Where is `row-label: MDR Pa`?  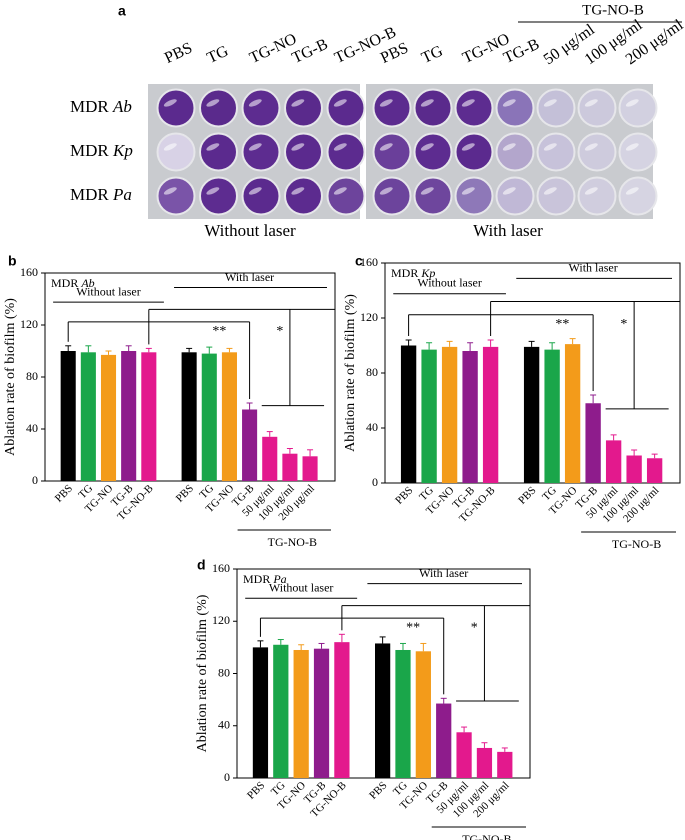
row-label: MDR Pa is located at coordinates (101, 194).